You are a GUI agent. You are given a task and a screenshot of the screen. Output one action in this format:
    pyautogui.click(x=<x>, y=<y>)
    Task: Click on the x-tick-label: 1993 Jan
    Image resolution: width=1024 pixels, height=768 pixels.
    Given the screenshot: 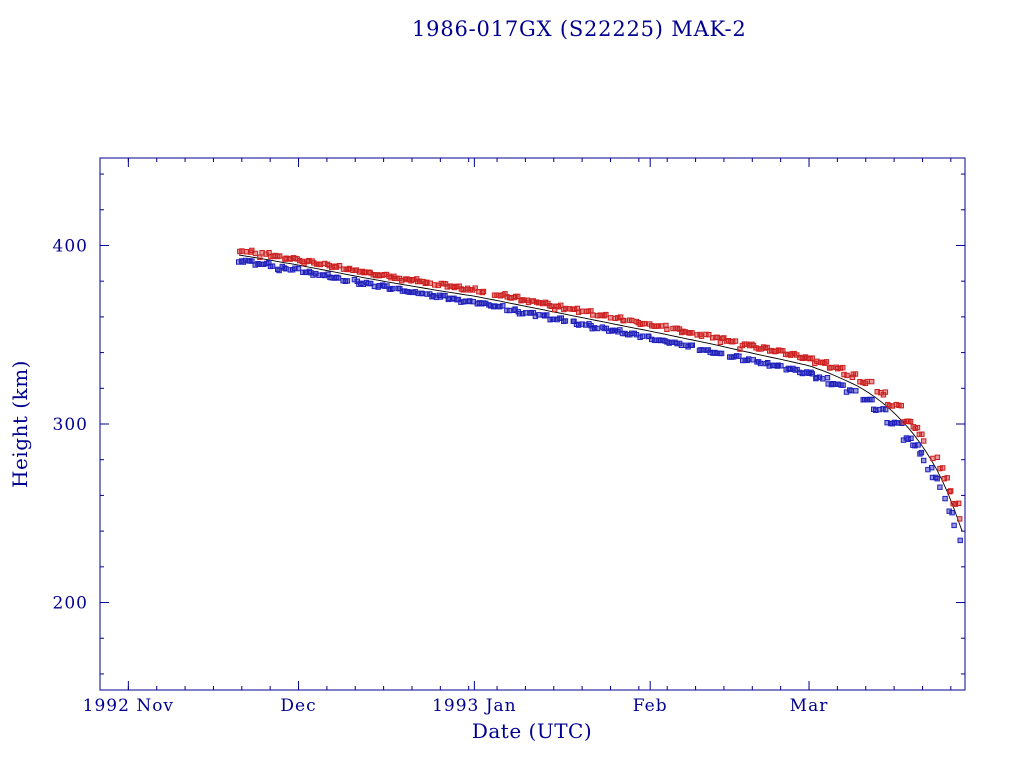 What is the action you would take?
    pyautogui.click(x=474, y=706)
    